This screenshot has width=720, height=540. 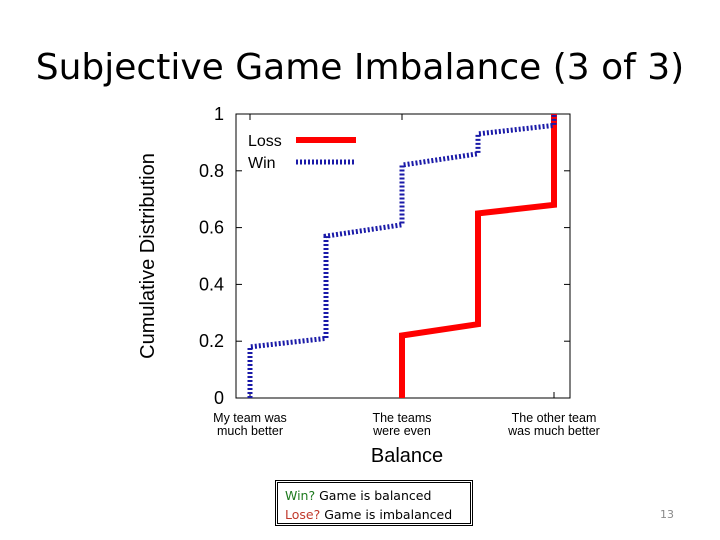 What do you see at coordinates (211, 284) in the screenshot?
I see `y-tick-label: 0.4` at bounding box center [211, 284].